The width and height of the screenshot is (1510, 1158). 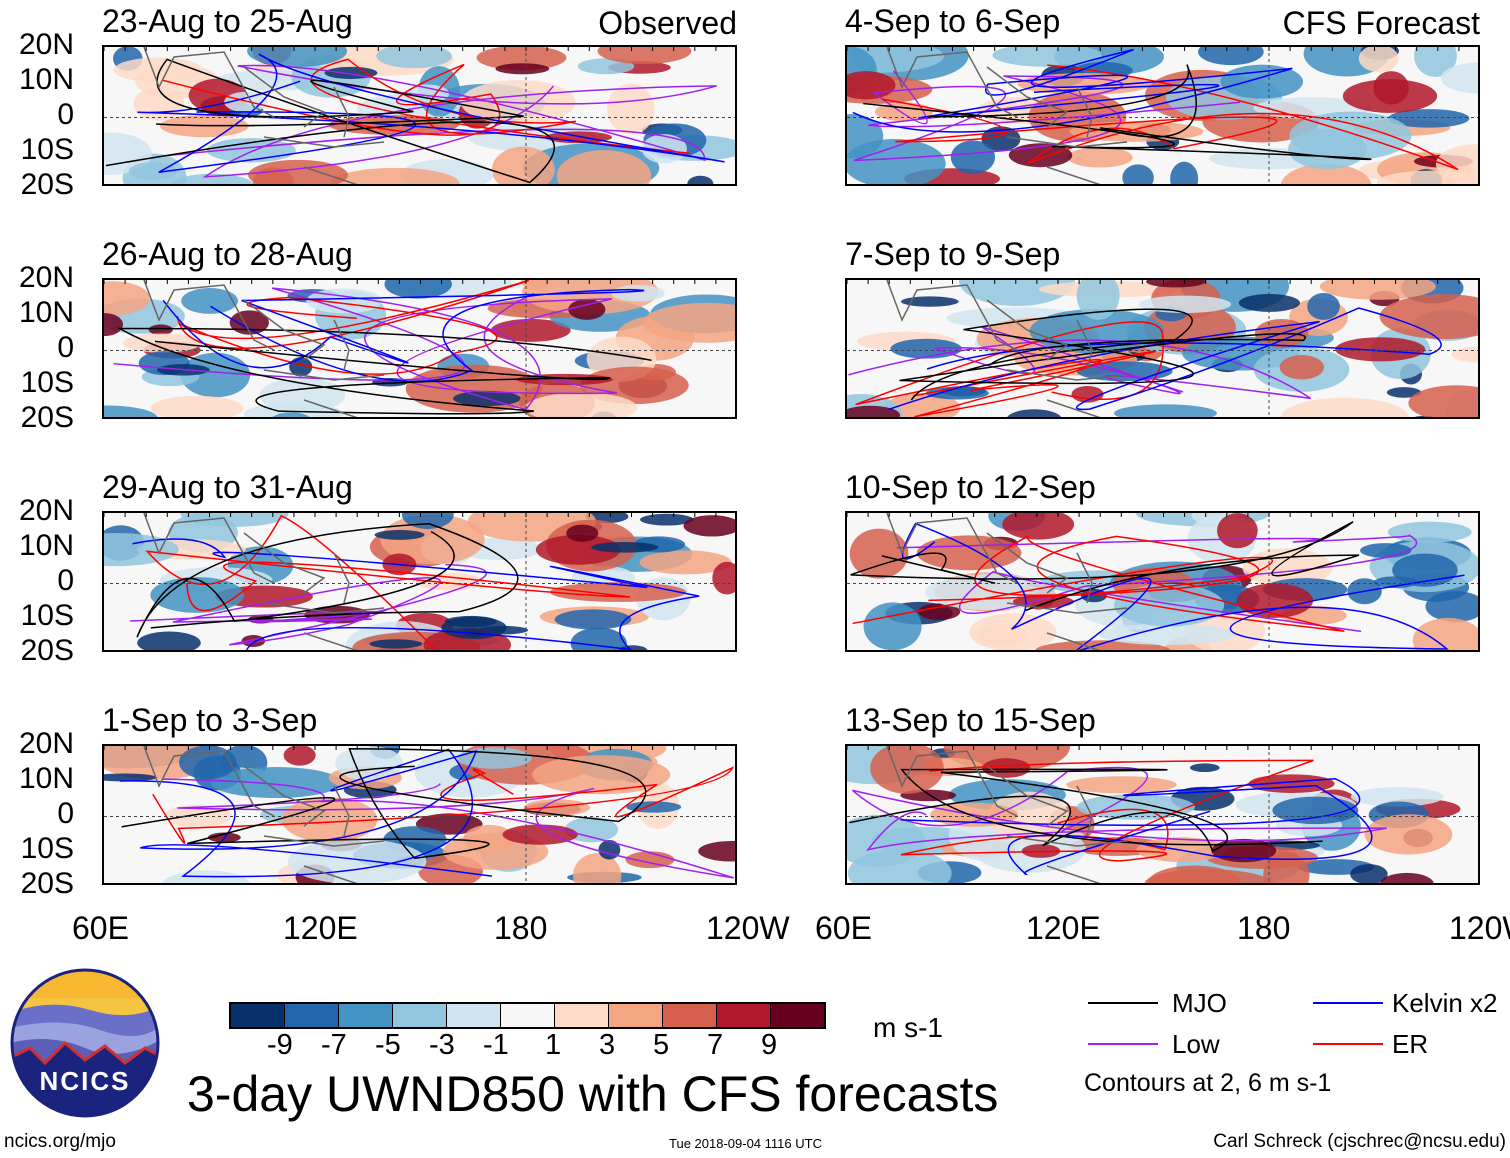 What do you see at coordinates (1123, 1044) in the screenshot?
I see `legend-low-line` at bounding box center [1123, 1044].